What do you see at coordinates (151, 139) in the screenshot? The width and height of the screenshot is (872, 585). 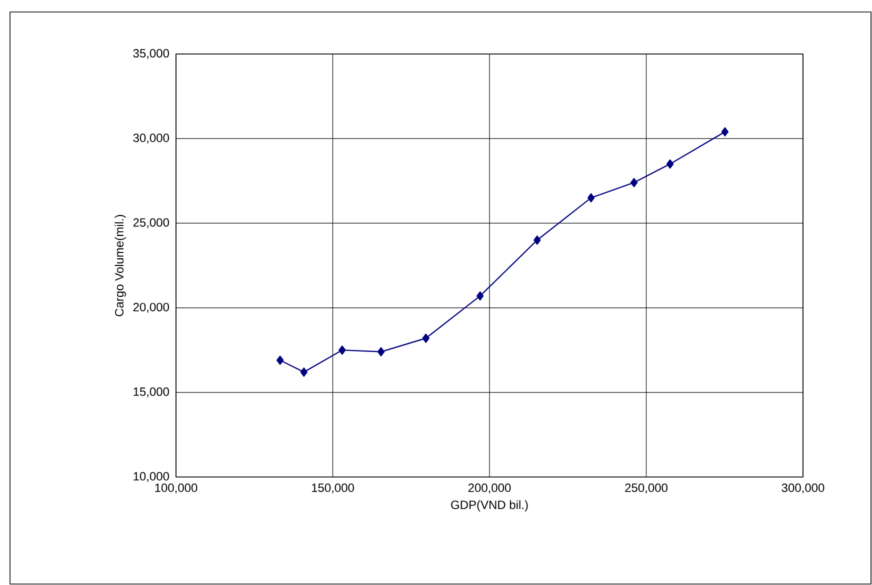 I see `y-tick-label: 30,000` at bounding box center [151, 139].